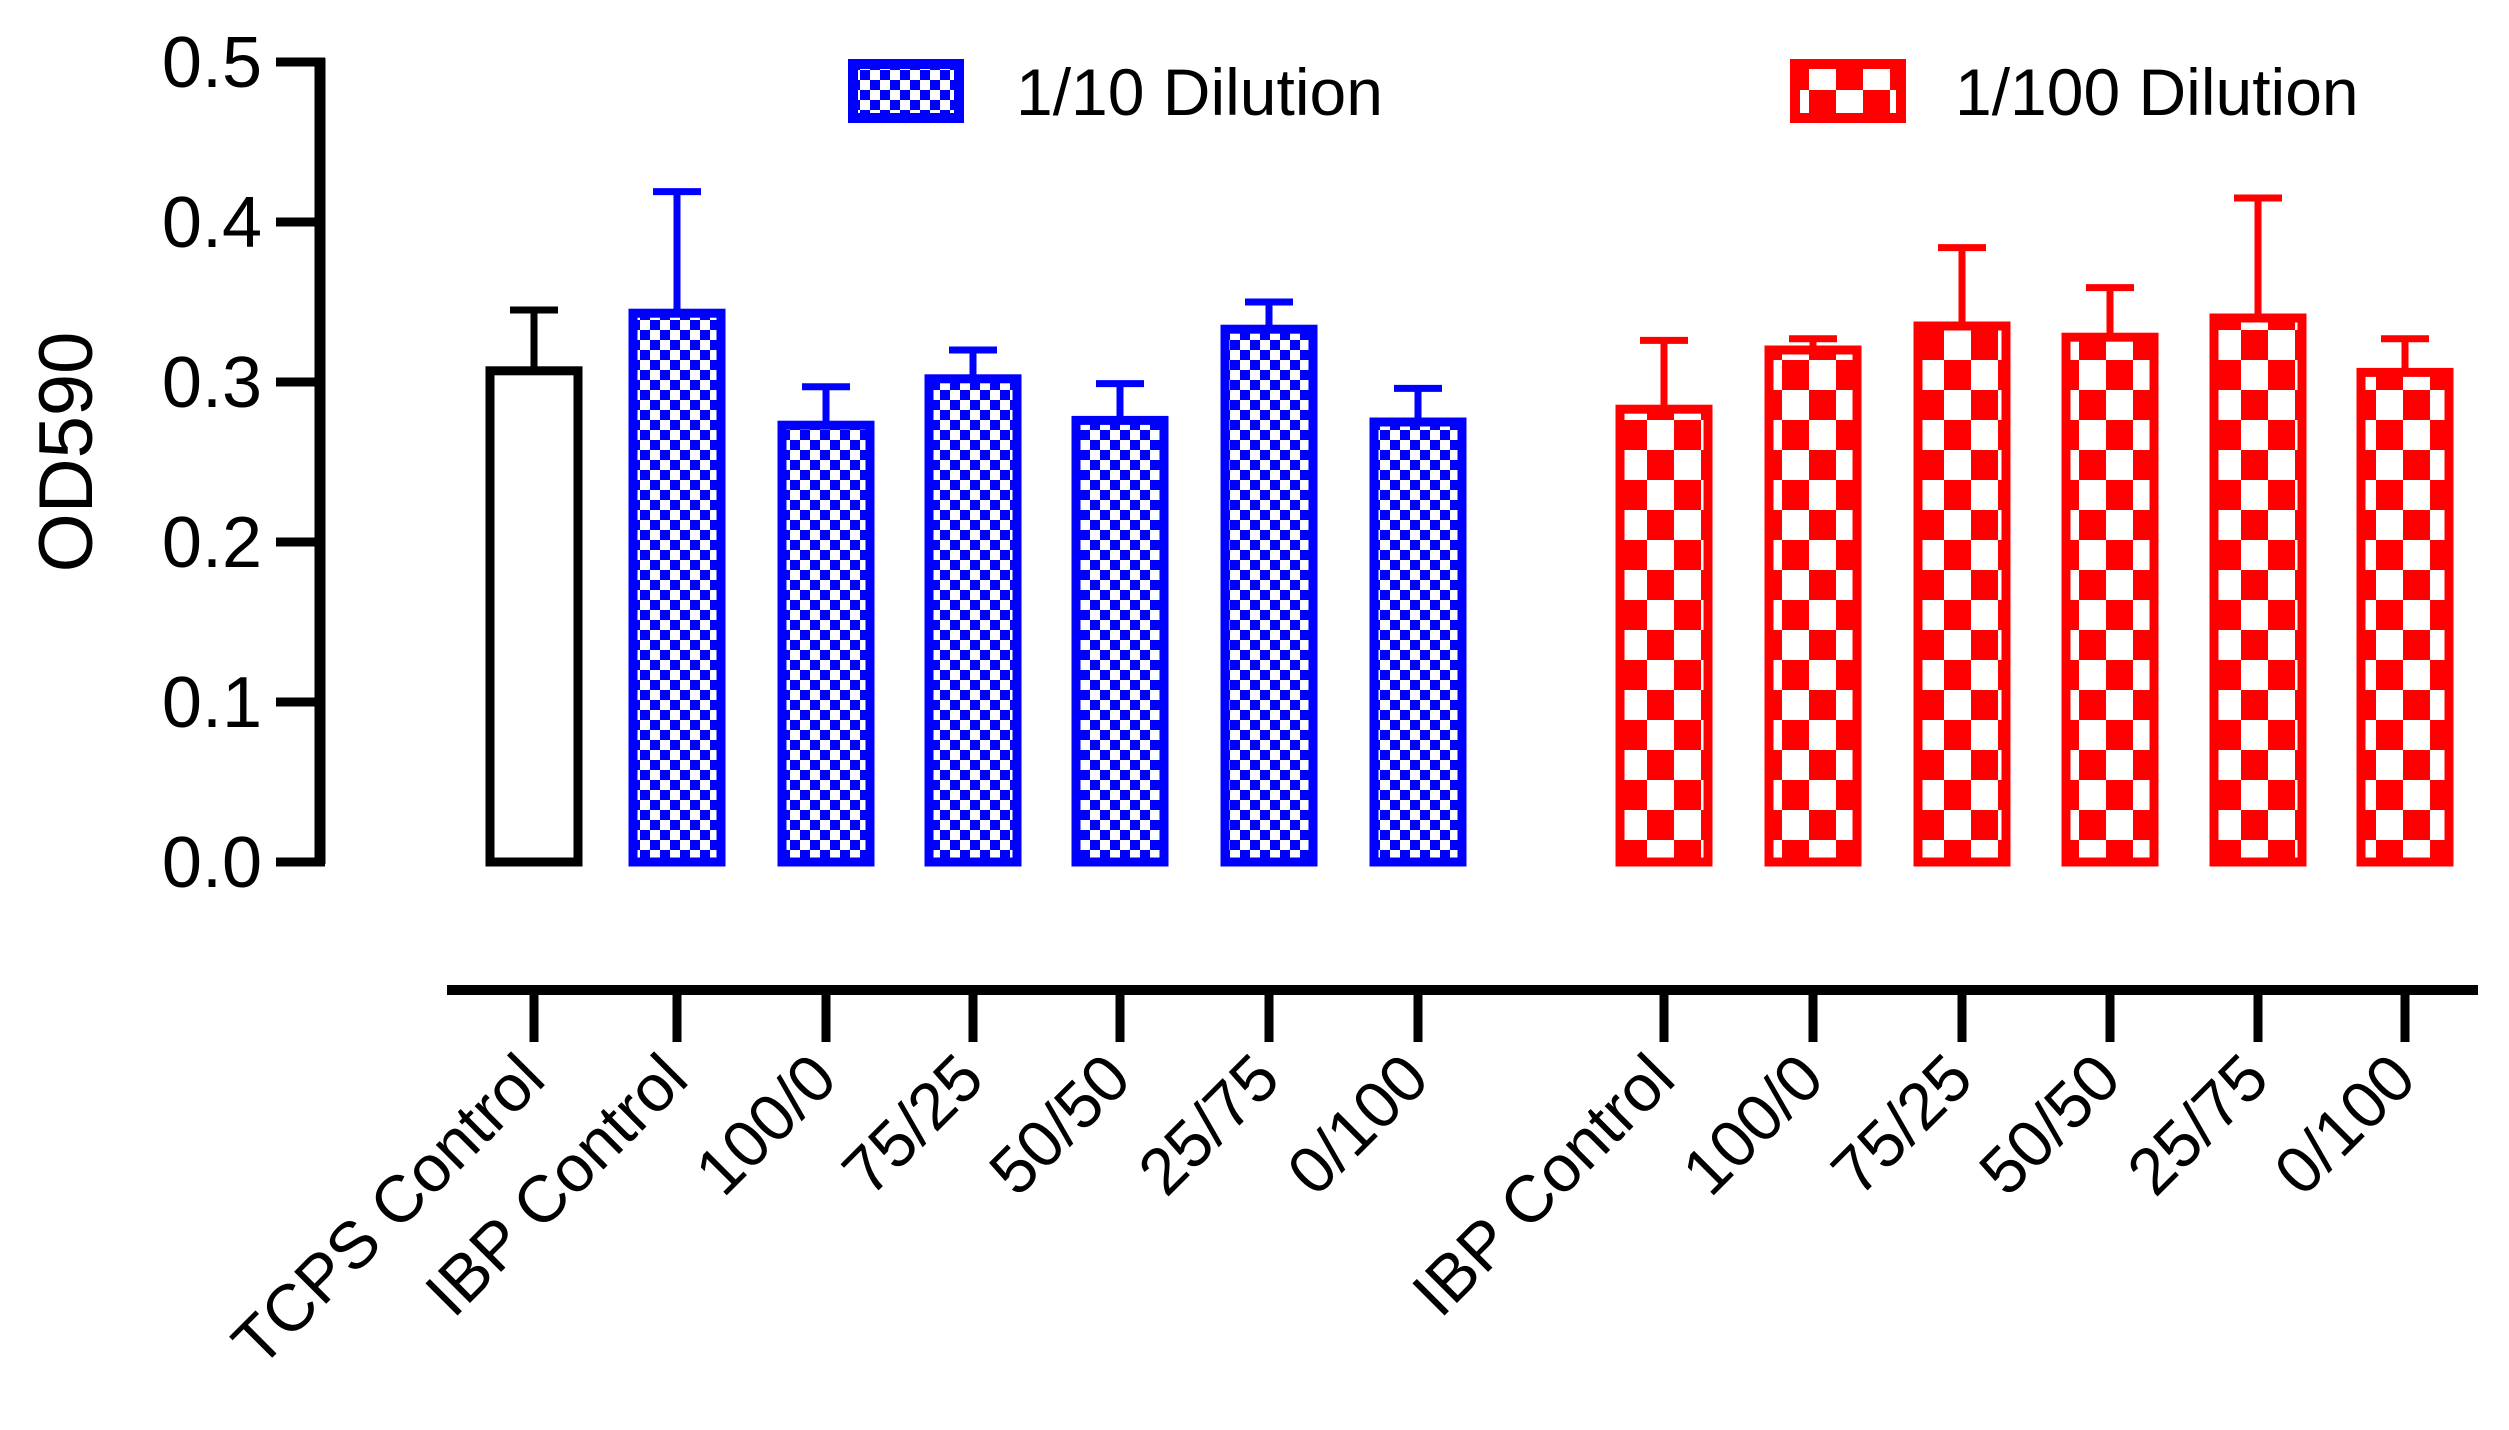 This screenshot has width=2509, height=1430. Describe the element at coordinates (765, 1124) in the screenshot. I see `category-label-2: 100/0` at that location.